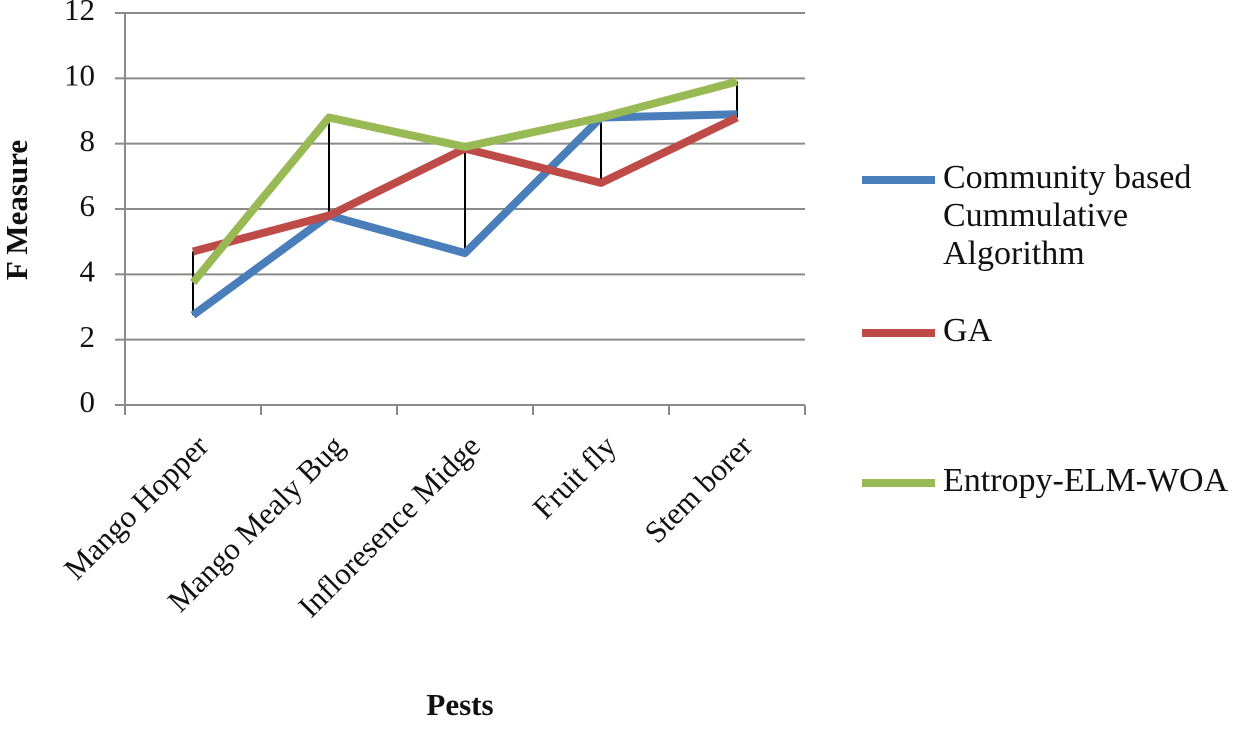  What do you see at coordinates (575, 477) in the screenshot?
I see `x-tick-label: Fruit fly` at bounding box center [575, 477].